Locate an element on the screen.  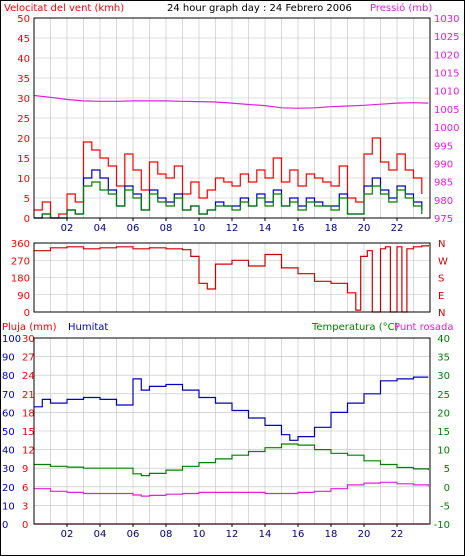
humidity-y-tick-label: 70 is located at coordinates (8, 395).